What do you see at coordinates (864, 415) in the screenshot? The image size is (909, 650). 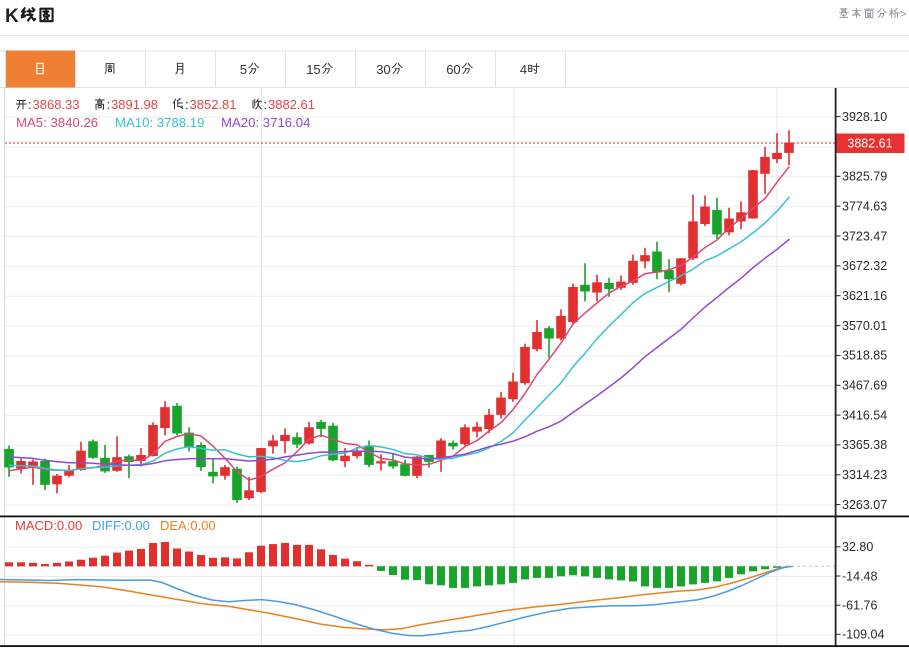 I see `svg-text: 3416.54` at bounding box center [864, 415].